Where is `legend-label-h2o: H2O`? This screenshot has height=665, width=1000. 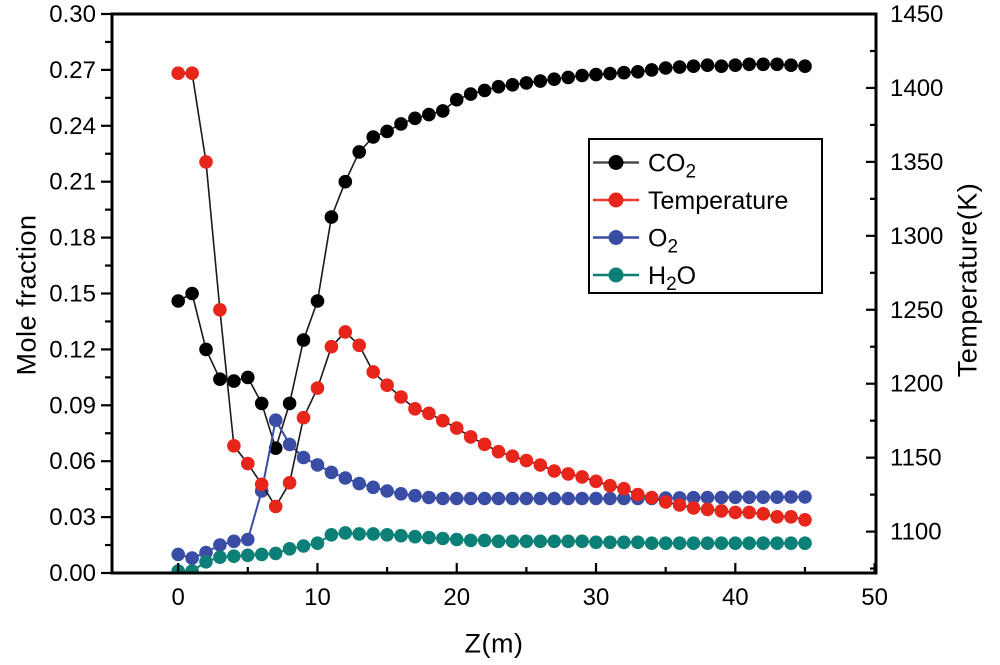
legend-label-h2o: H2O is located at coordinates (672, 278).